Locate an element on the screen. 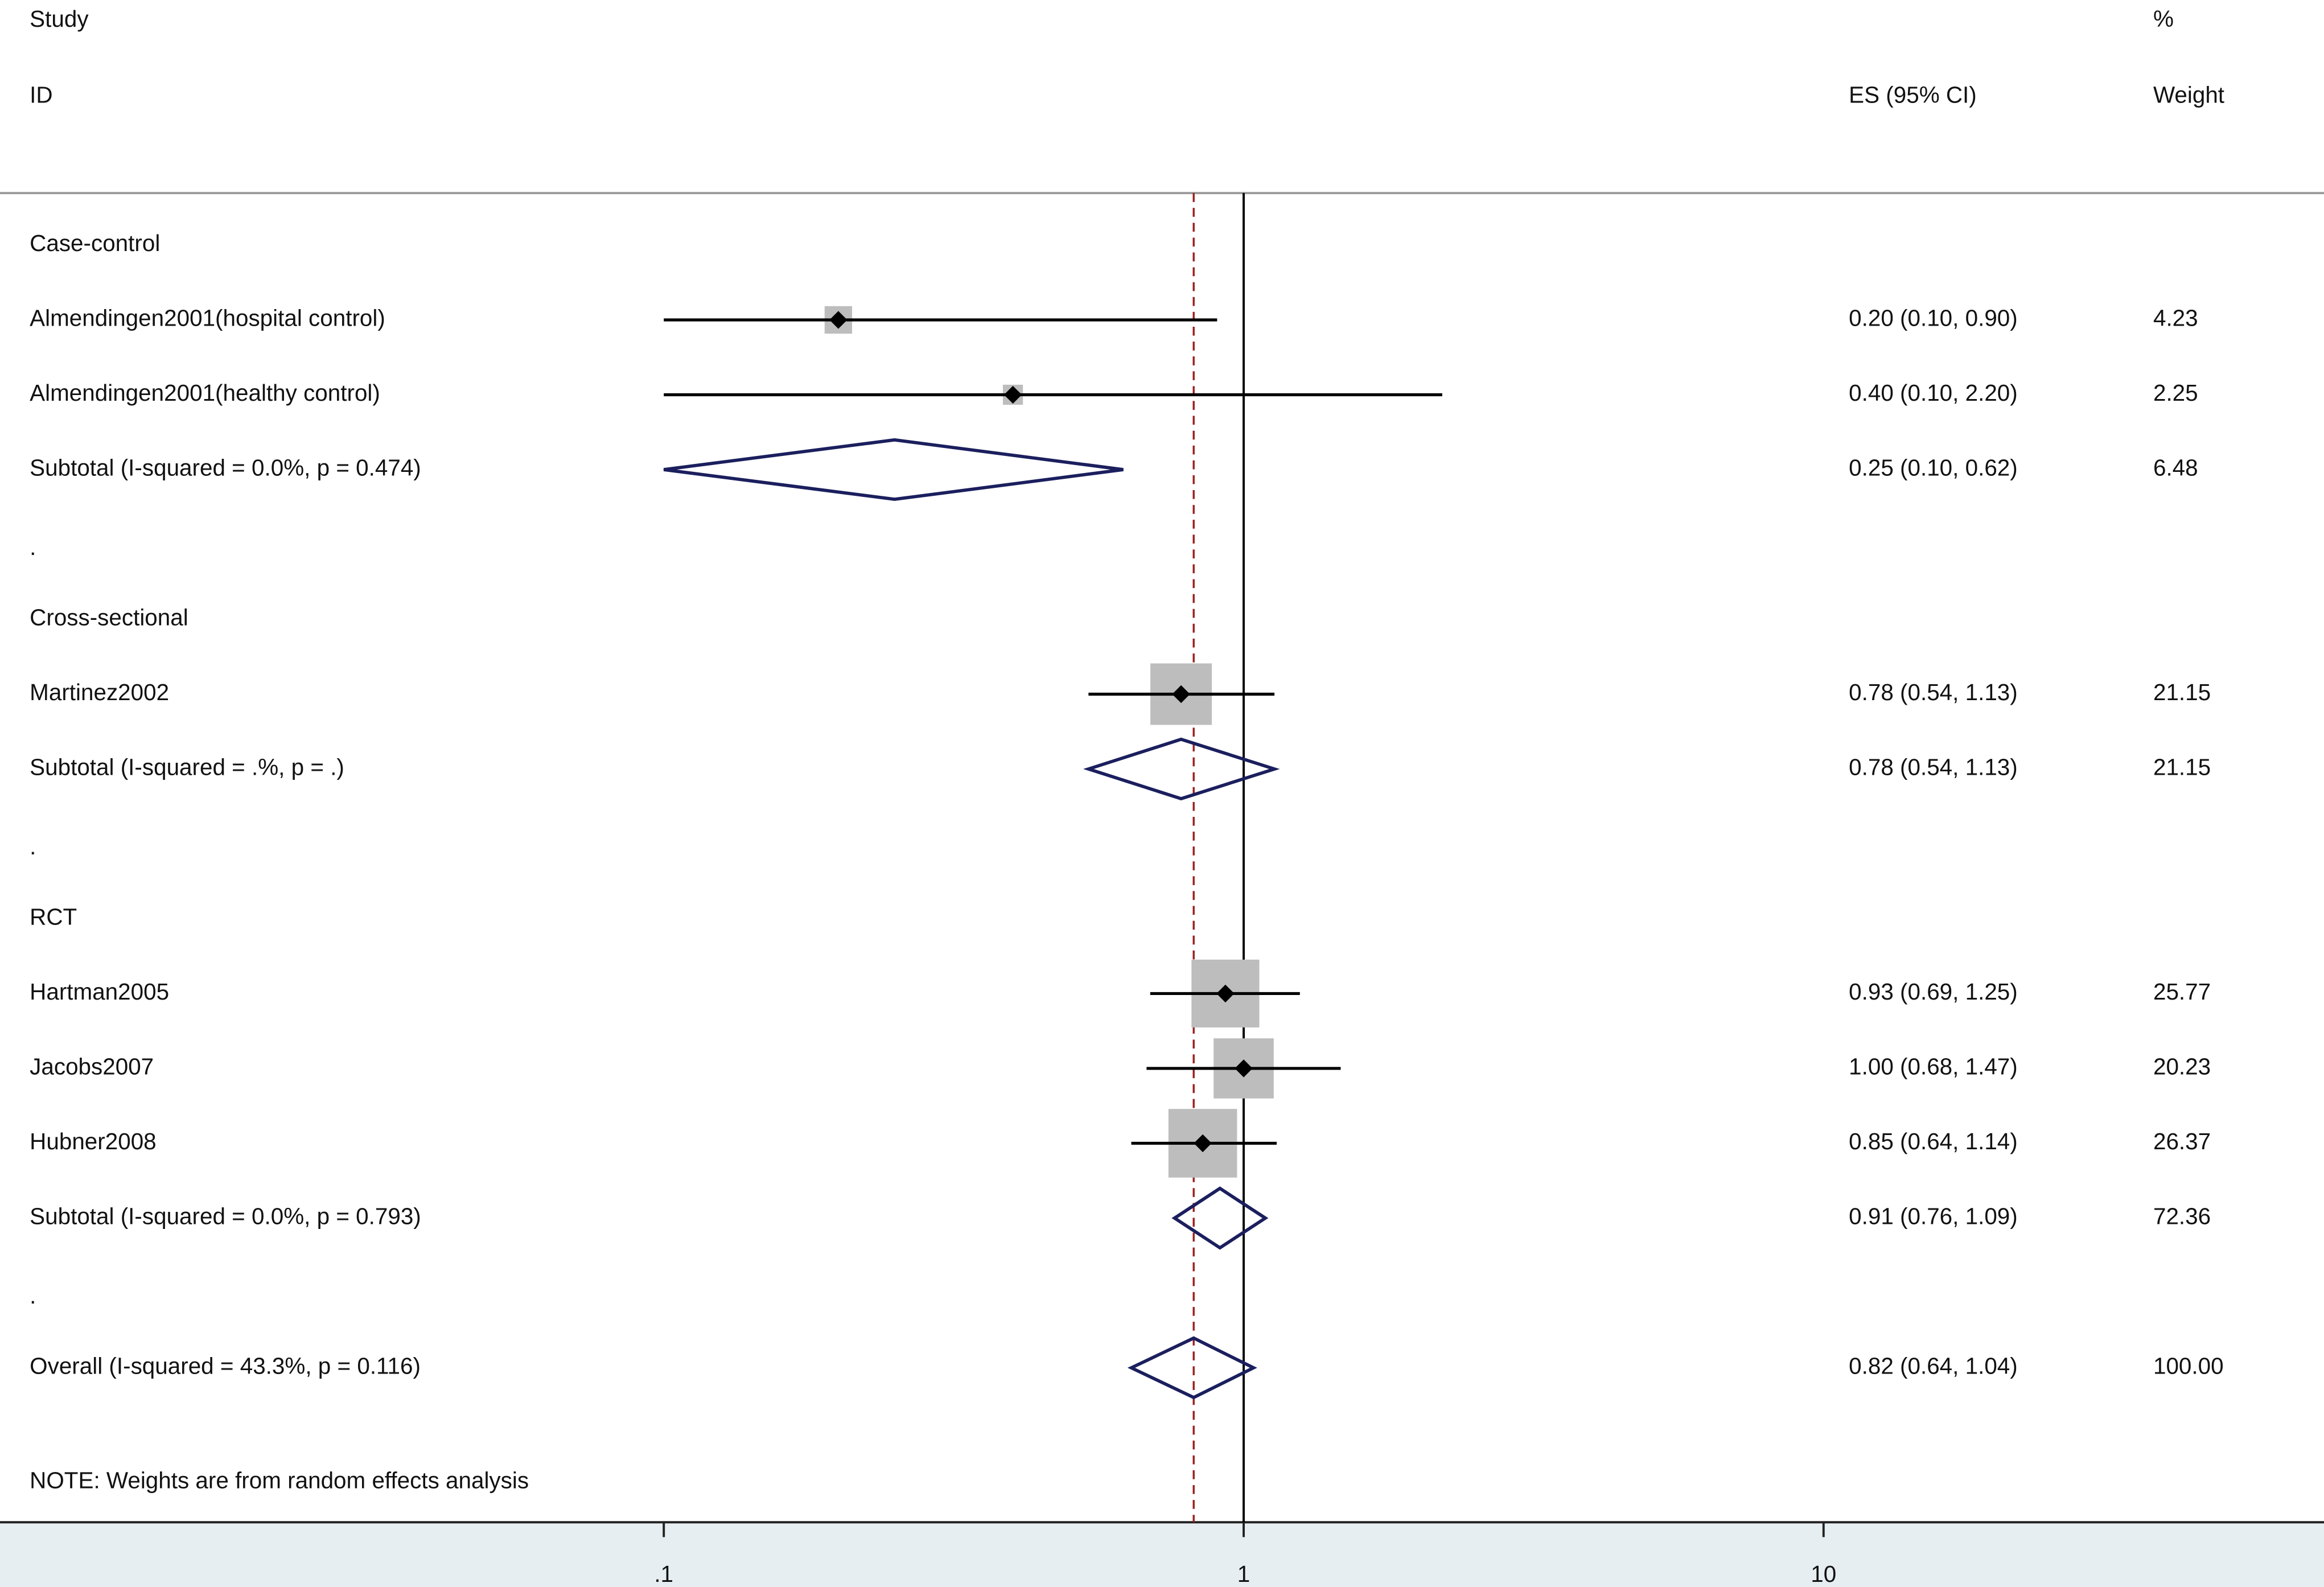 The height and width of the screenshot is (1587, 2324). row-label: Almendingen2001(hospital control) is located at coordinates (207, 318).